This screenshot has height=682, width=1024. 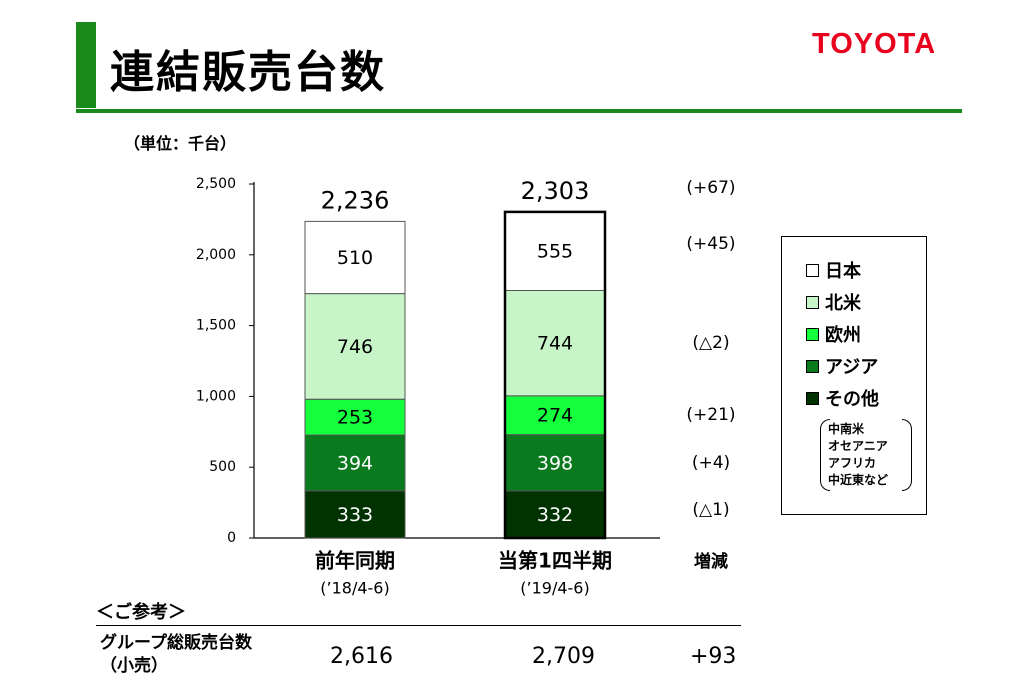 I want to click on legend-item: 欧州, so click(x=833, y=334).